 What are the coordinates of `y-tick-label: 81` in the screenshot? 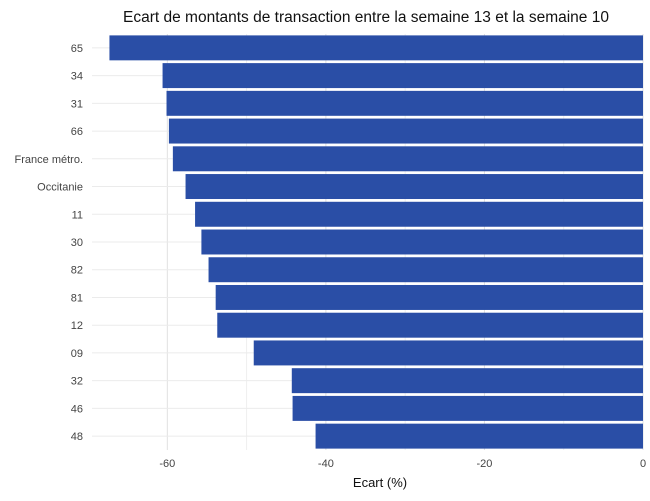 It's located at (77, 298).